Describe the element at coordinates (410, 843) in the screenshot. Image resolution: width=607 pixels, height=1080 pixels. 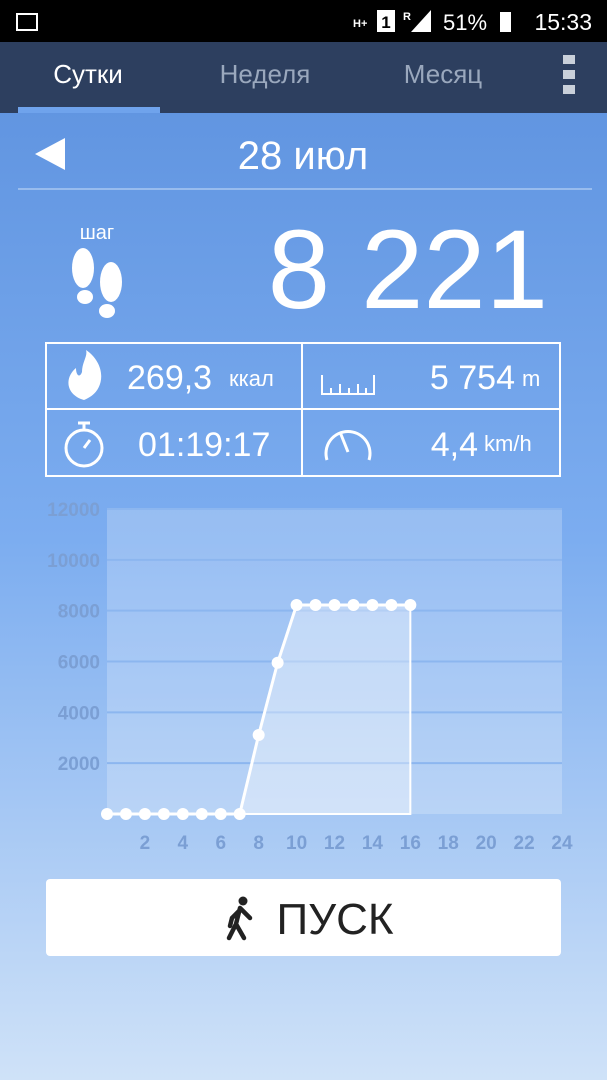
I see `x-tick-label: 16` at that location.